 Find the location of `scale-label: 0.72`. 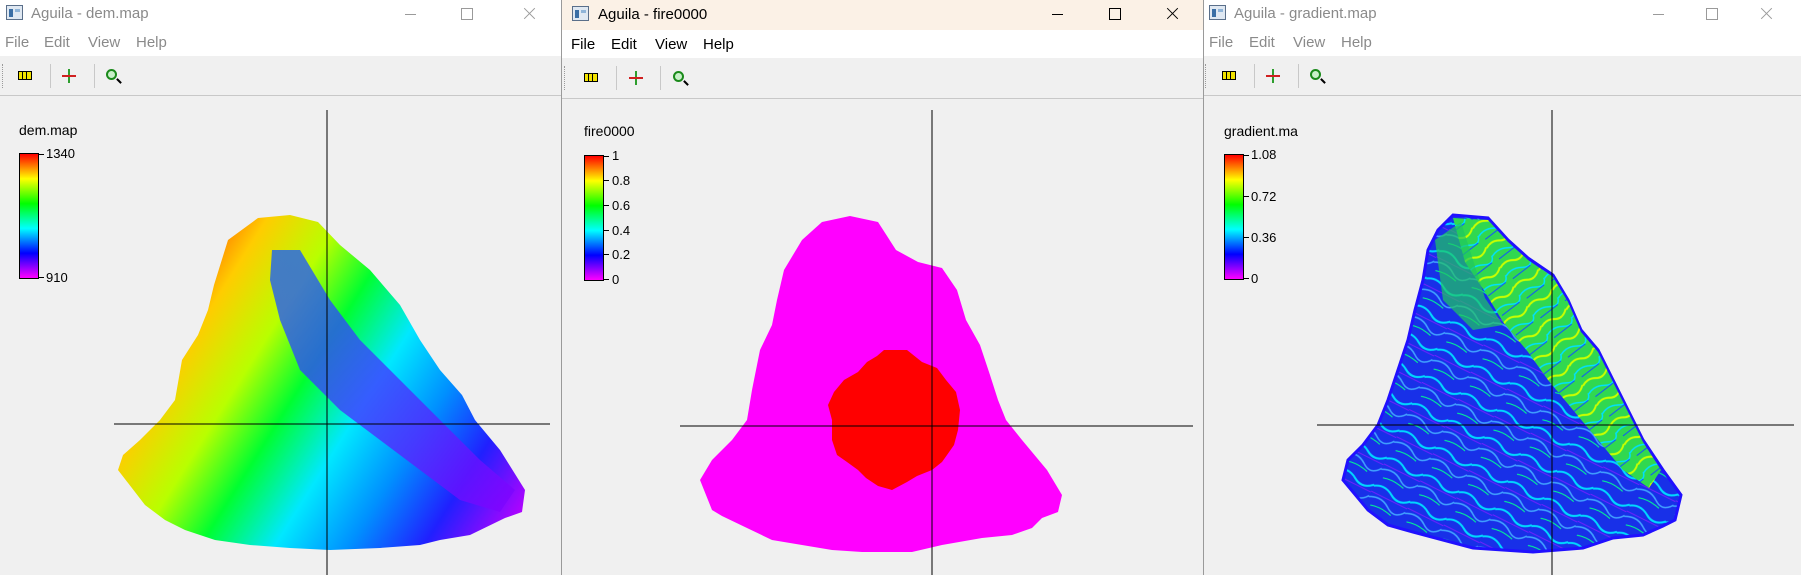

scale-label: 0.72 is located at coordinates (1264, 196).